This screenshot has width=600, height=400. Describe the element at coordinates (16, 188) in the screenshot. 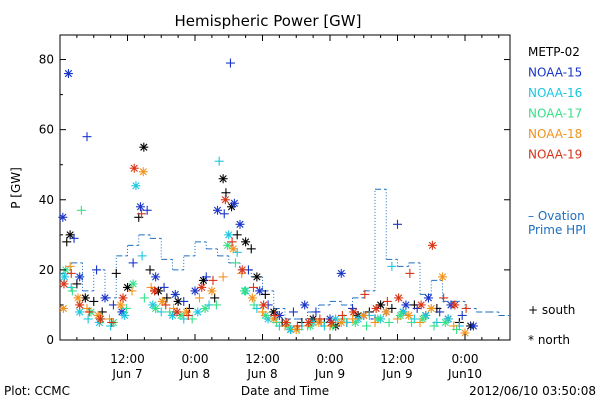

I see `y-axis-label: P [GW]` at that location.